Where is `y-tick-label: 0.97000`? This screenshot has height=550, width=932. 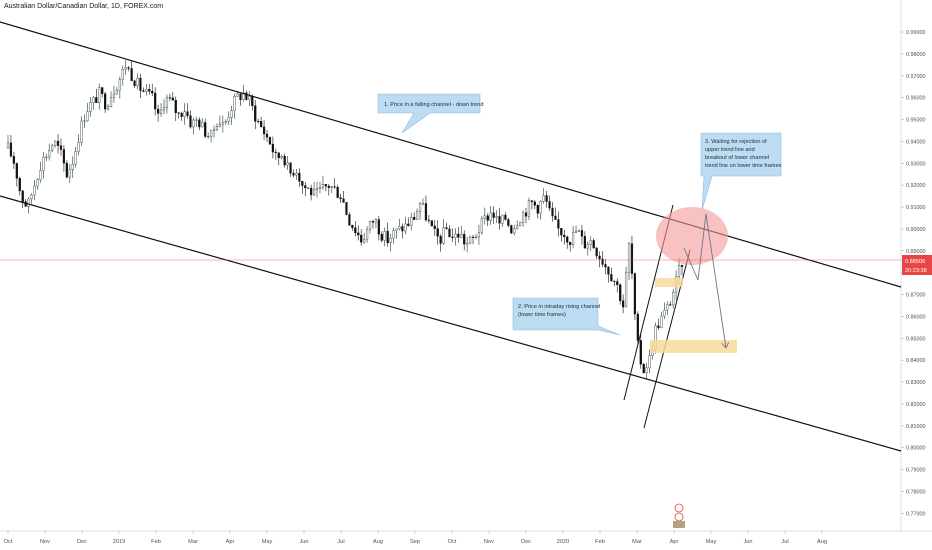 y-tick-label: 0.97000 is located at coordinates (916, 77).